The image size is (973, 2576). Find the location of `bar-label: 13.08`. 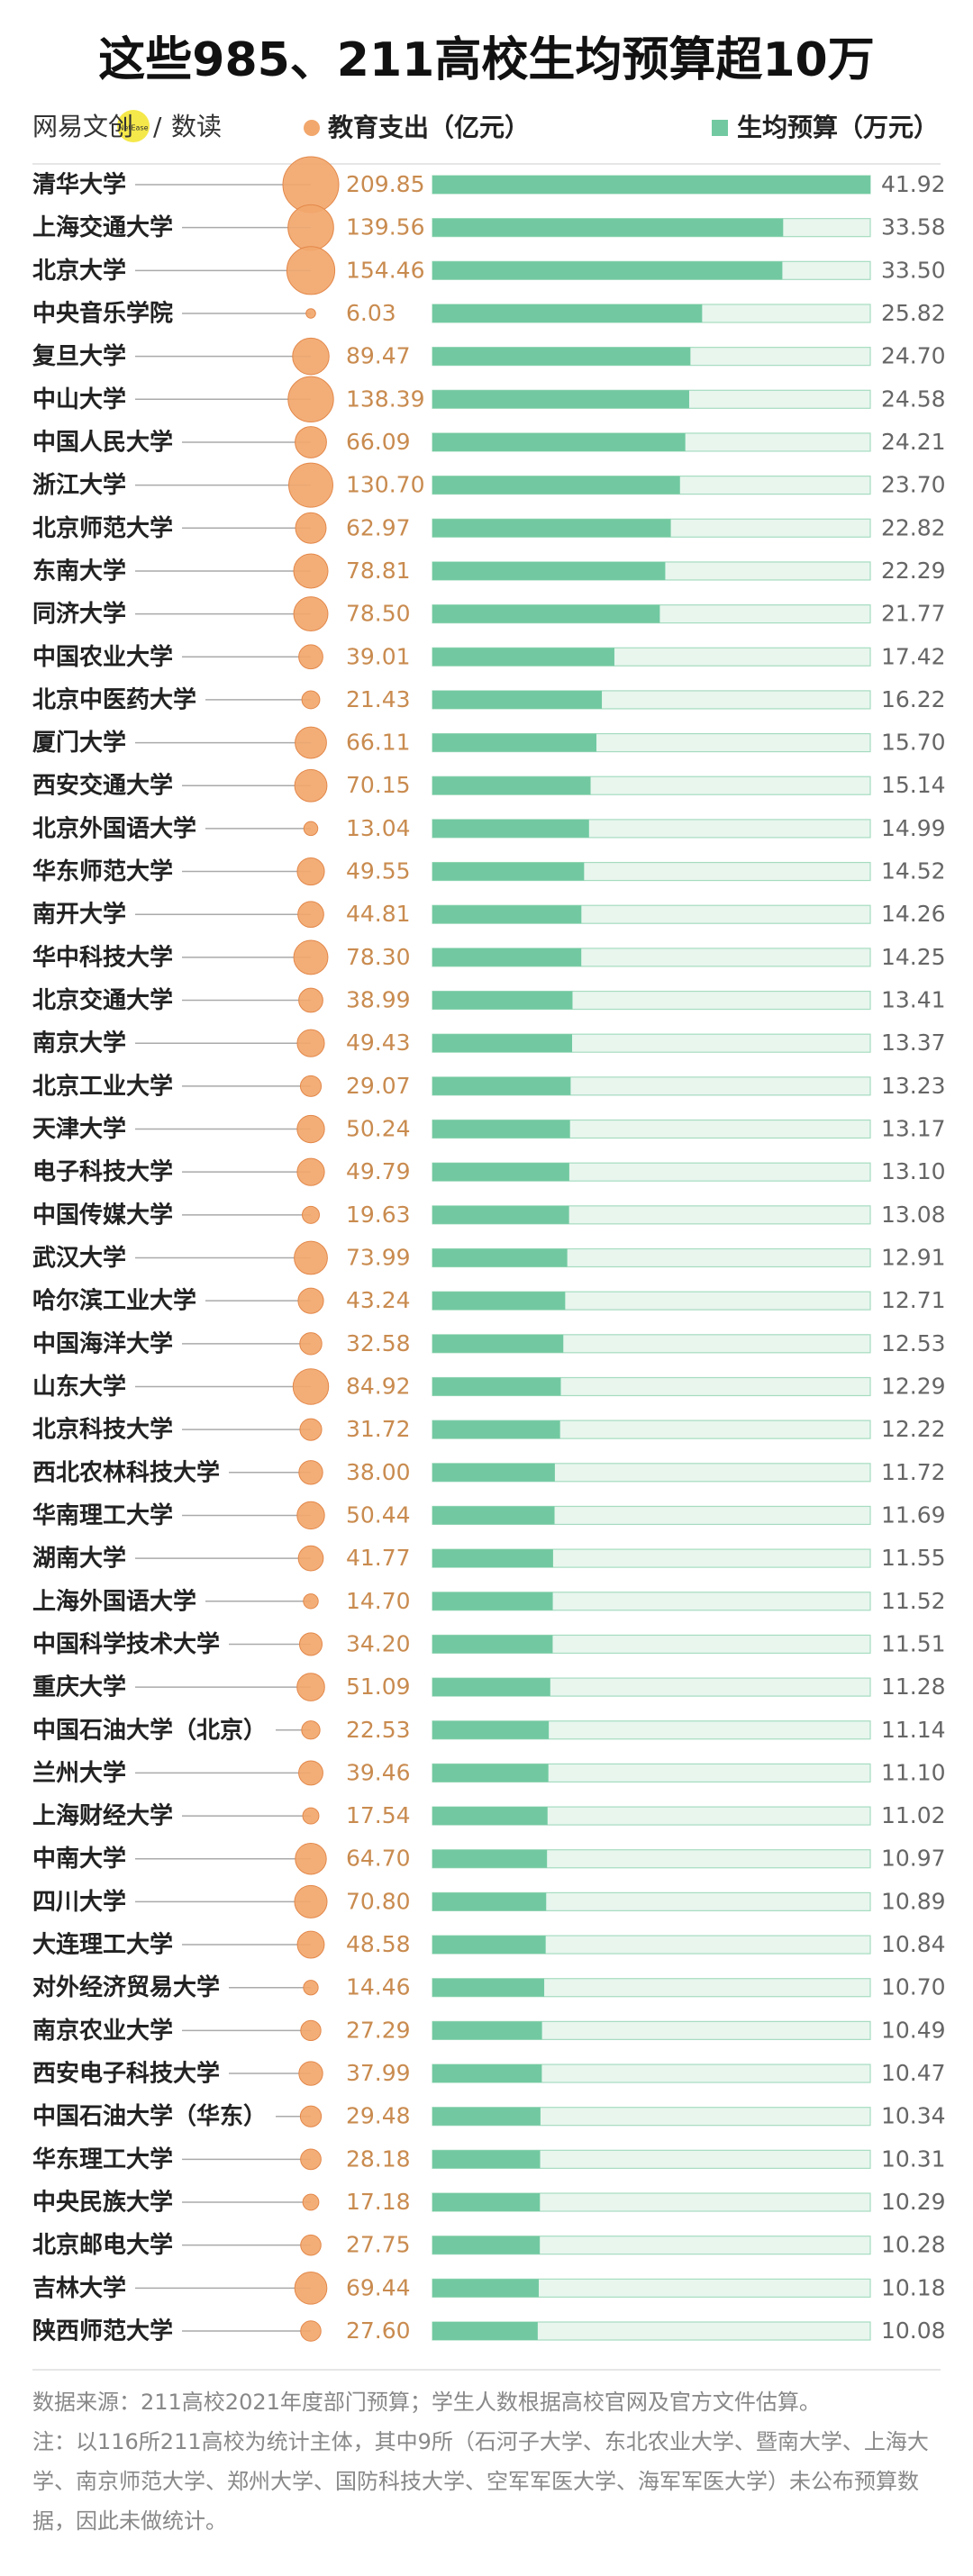

bar-label: 13.08 is located at coordinates (913, 1215).